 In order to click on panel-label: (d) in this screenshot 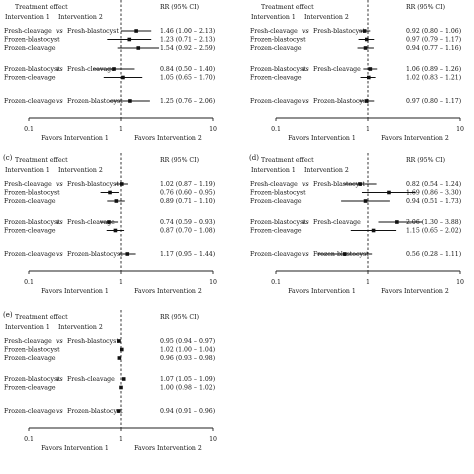, I will do `click(254, 158)`.